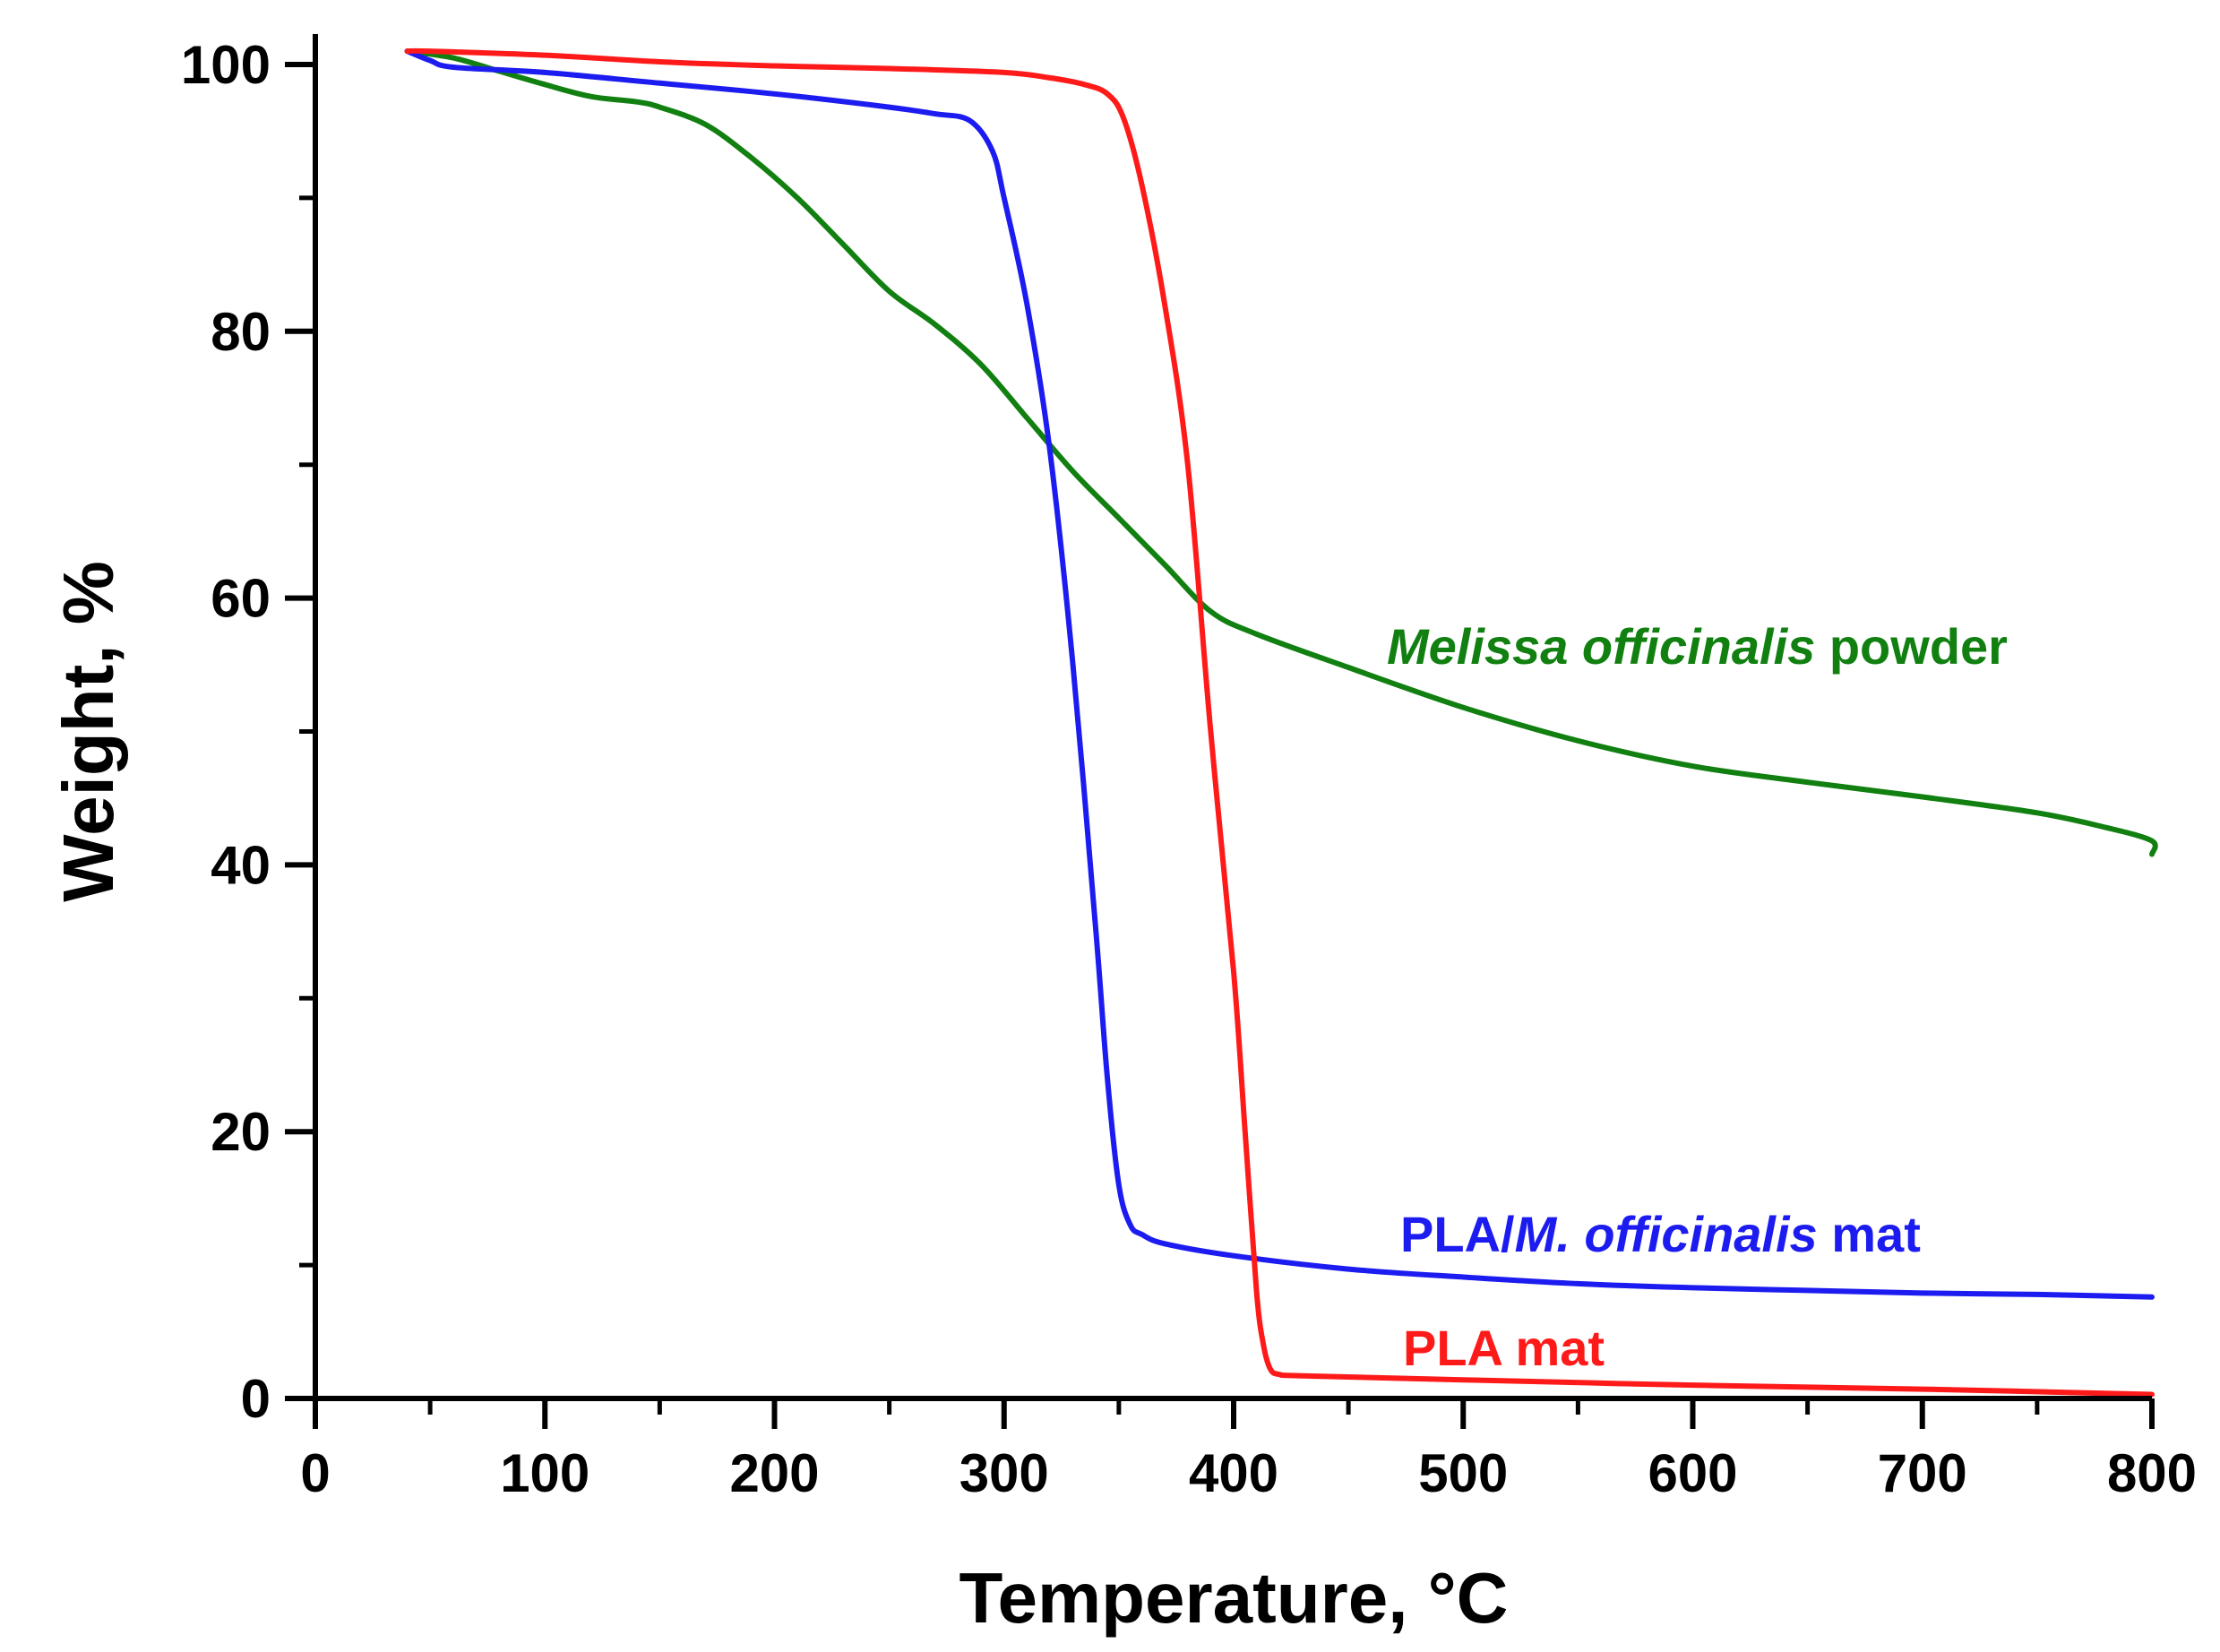 The image size is (2220, 1652). I want to click on y-axis-title: Weight, %, so click(88, 731).